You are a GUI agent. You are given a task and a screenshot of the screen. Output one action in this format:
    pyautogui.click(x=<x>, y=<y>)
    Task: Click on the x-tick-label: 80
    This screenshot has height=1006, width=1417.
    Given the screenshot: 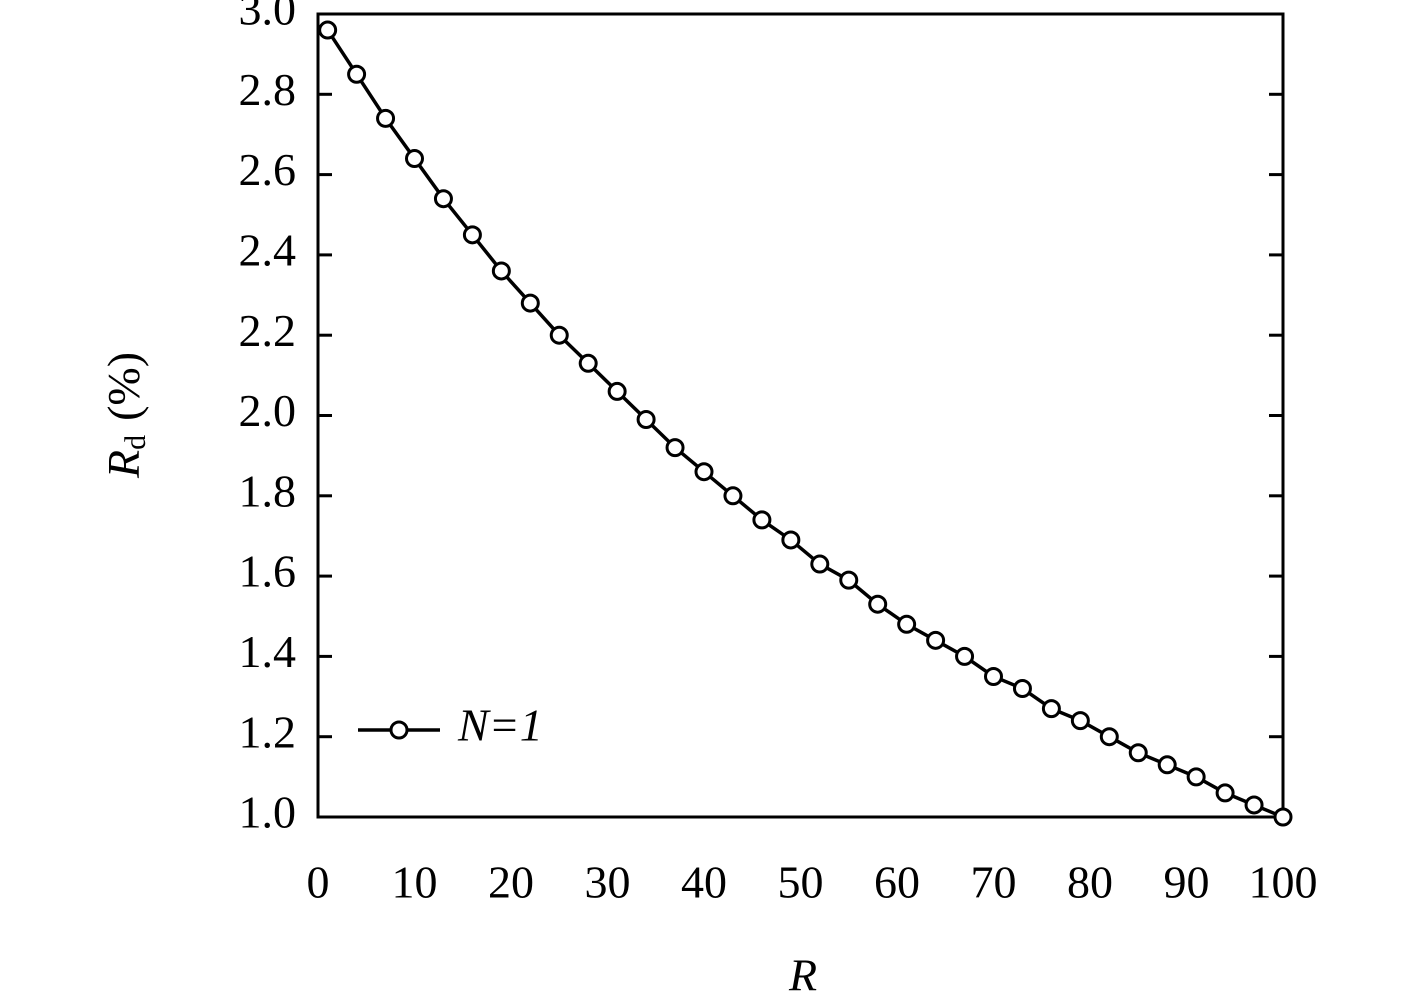 What is the action you would take?
    pyautogui.click(x=1090, y=882)
    